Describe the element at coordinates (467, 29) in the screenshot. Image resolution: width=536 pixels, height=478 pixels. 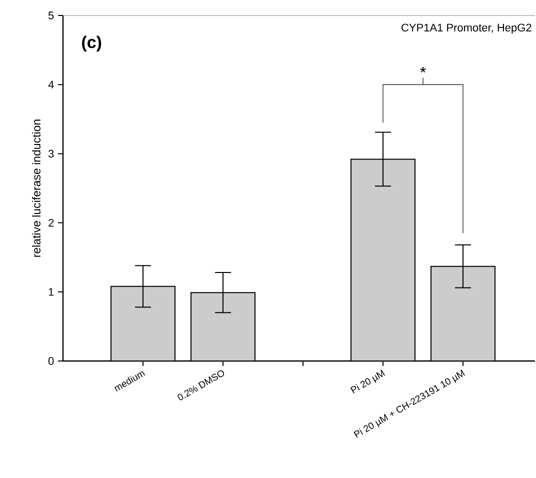
I see `text: CYP1A1 Promoter, HepG2` at that location.